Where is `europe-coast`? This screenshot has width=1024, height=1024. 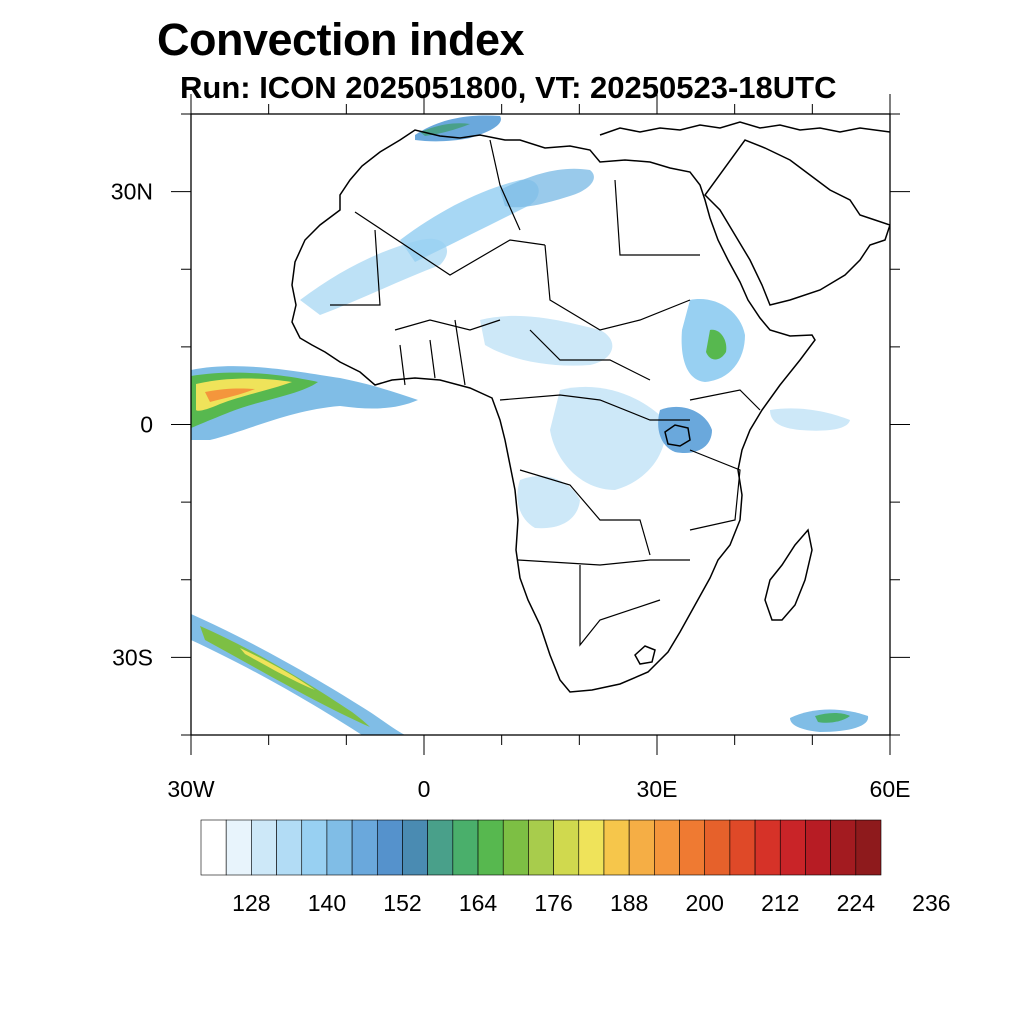 europe-coast is located at coordinates (744, 128).